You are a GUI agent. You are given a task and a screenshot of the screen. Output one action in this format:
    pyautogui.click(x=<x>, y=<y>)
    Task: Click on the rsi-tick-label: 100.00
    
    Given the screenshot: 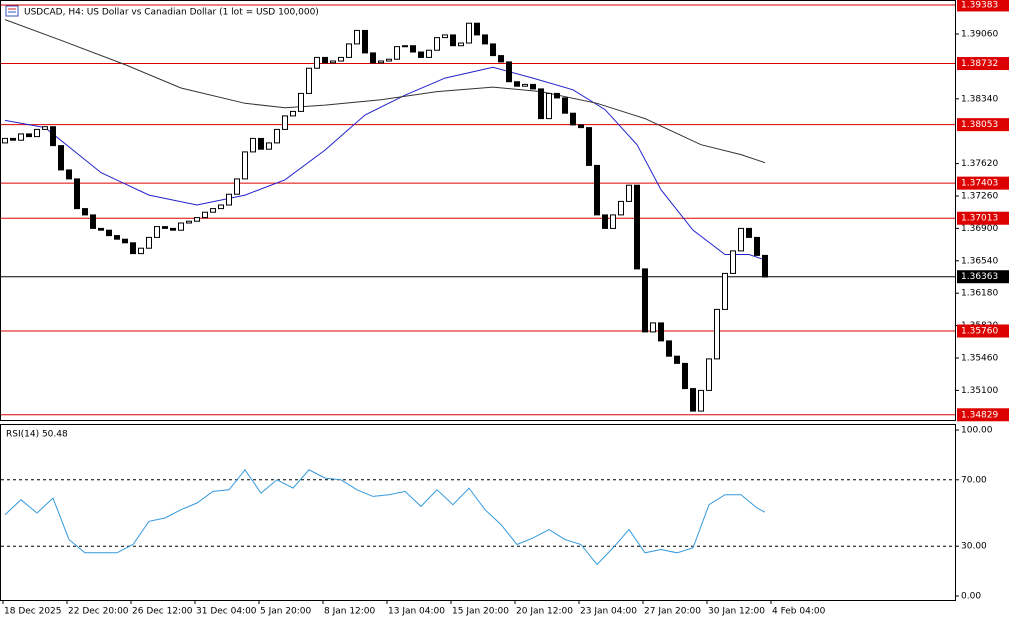 What is the action you would take?
    pyautogui.click(x=977, y=431)
    